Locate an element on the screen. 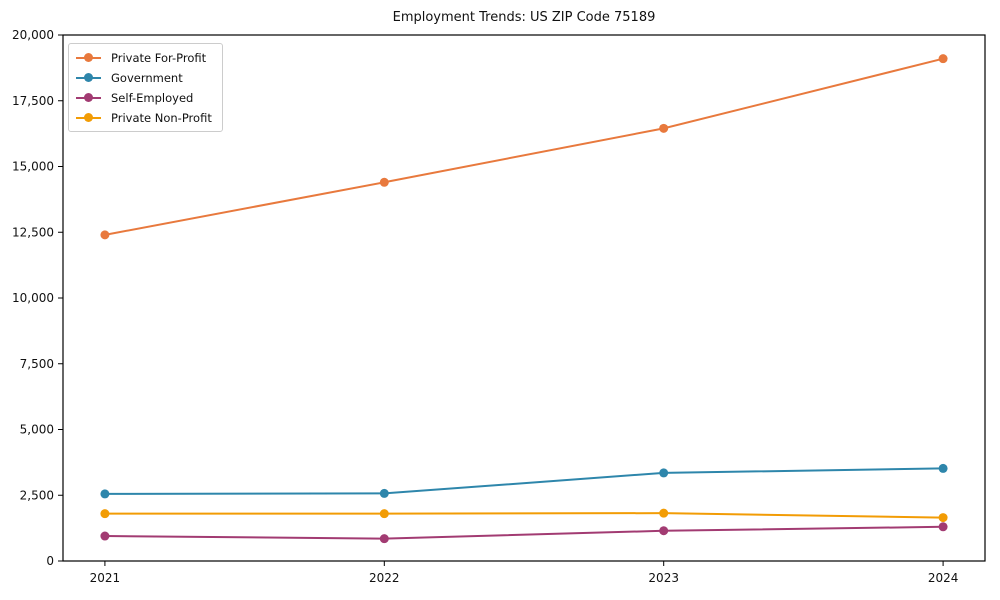 This screenshot has width=1000, height=600. legend-label: Government is located at coordinates (147, 77).